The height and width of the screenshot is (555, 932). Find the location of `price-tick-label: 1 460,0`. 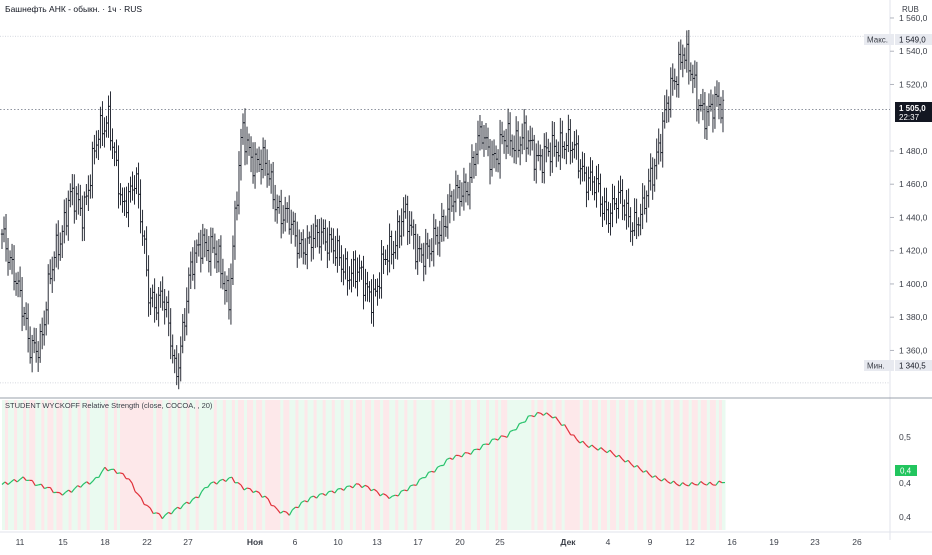

price-tick-label: 1 460,0 is located at coordinates (913, 184).